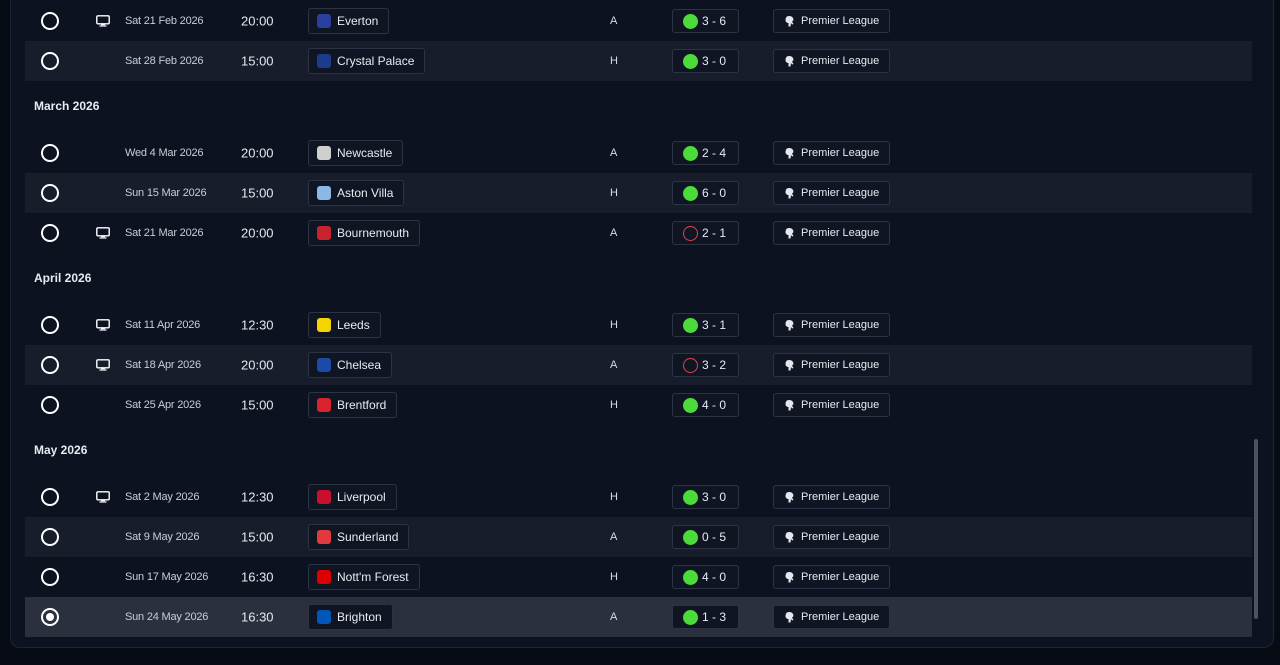  I want to click on fixture-date: Sun 17 May 2026, so click(167, 577).